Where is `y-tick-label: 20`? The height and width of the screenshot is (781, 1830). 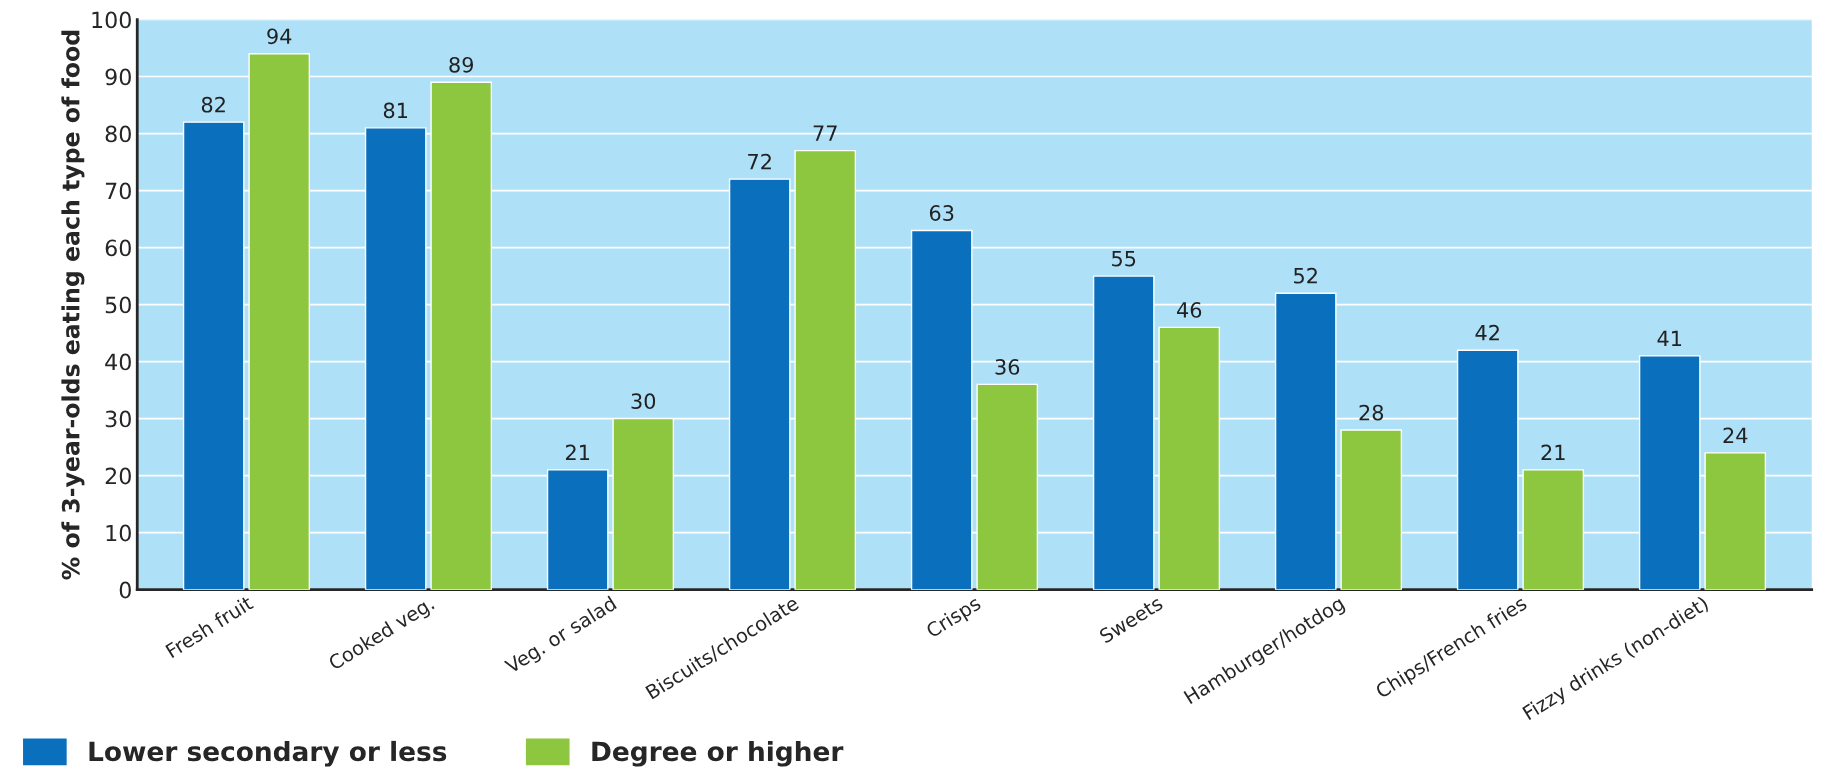
y-tick-label: 20 is located at coordinates (118, 476).